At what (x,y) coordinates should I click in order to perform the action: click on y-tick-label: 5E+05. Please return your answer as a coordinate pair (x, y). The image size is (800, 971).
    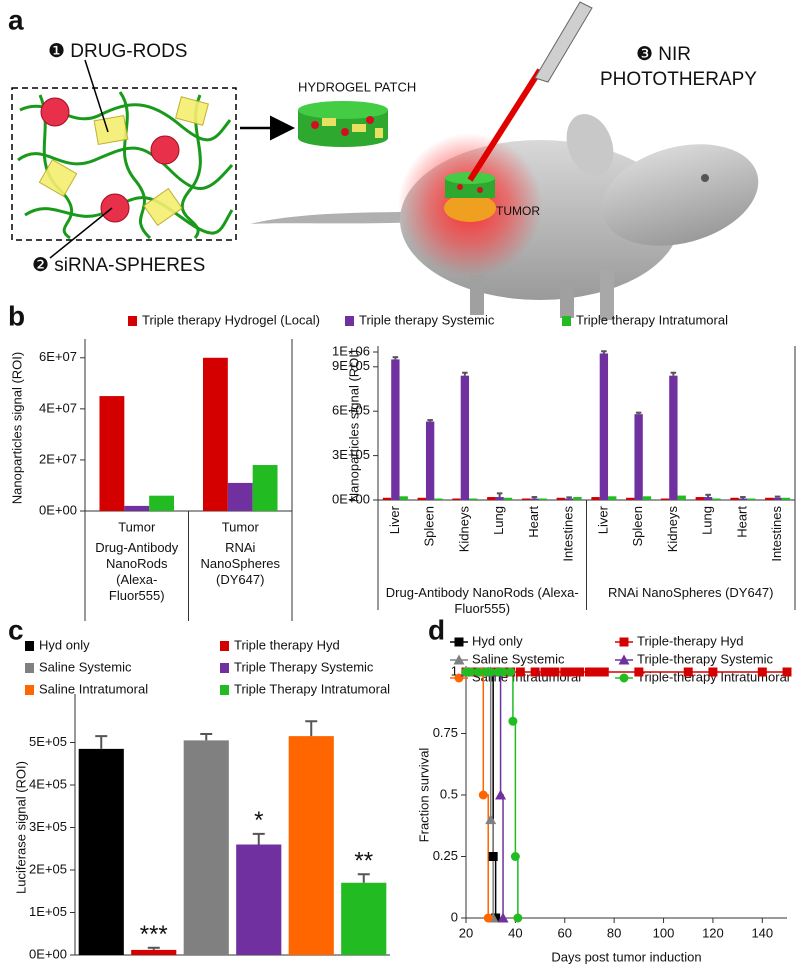
    Looking at the image, I should click on (48, 741).